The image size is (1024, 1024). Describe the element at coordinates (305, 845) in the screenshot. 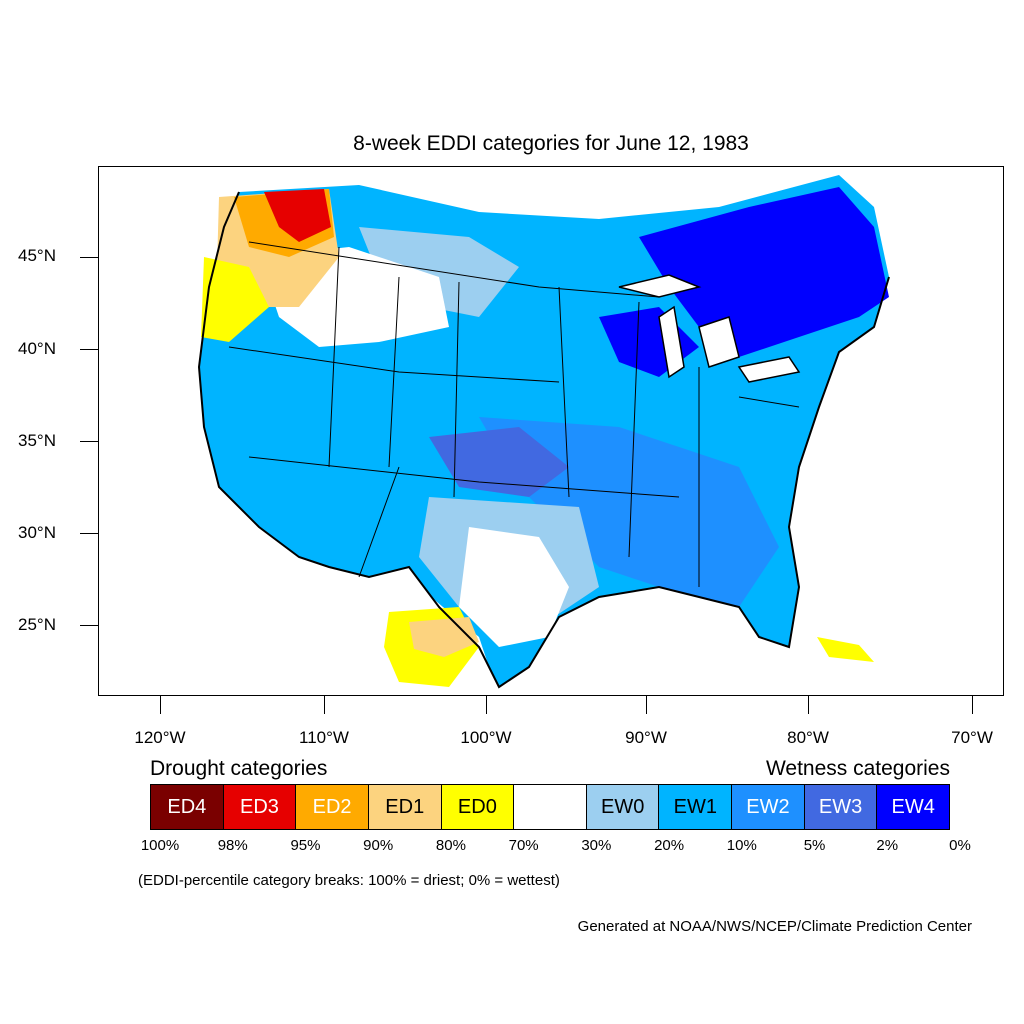

I see `legend-break-label: 95%` at that location.